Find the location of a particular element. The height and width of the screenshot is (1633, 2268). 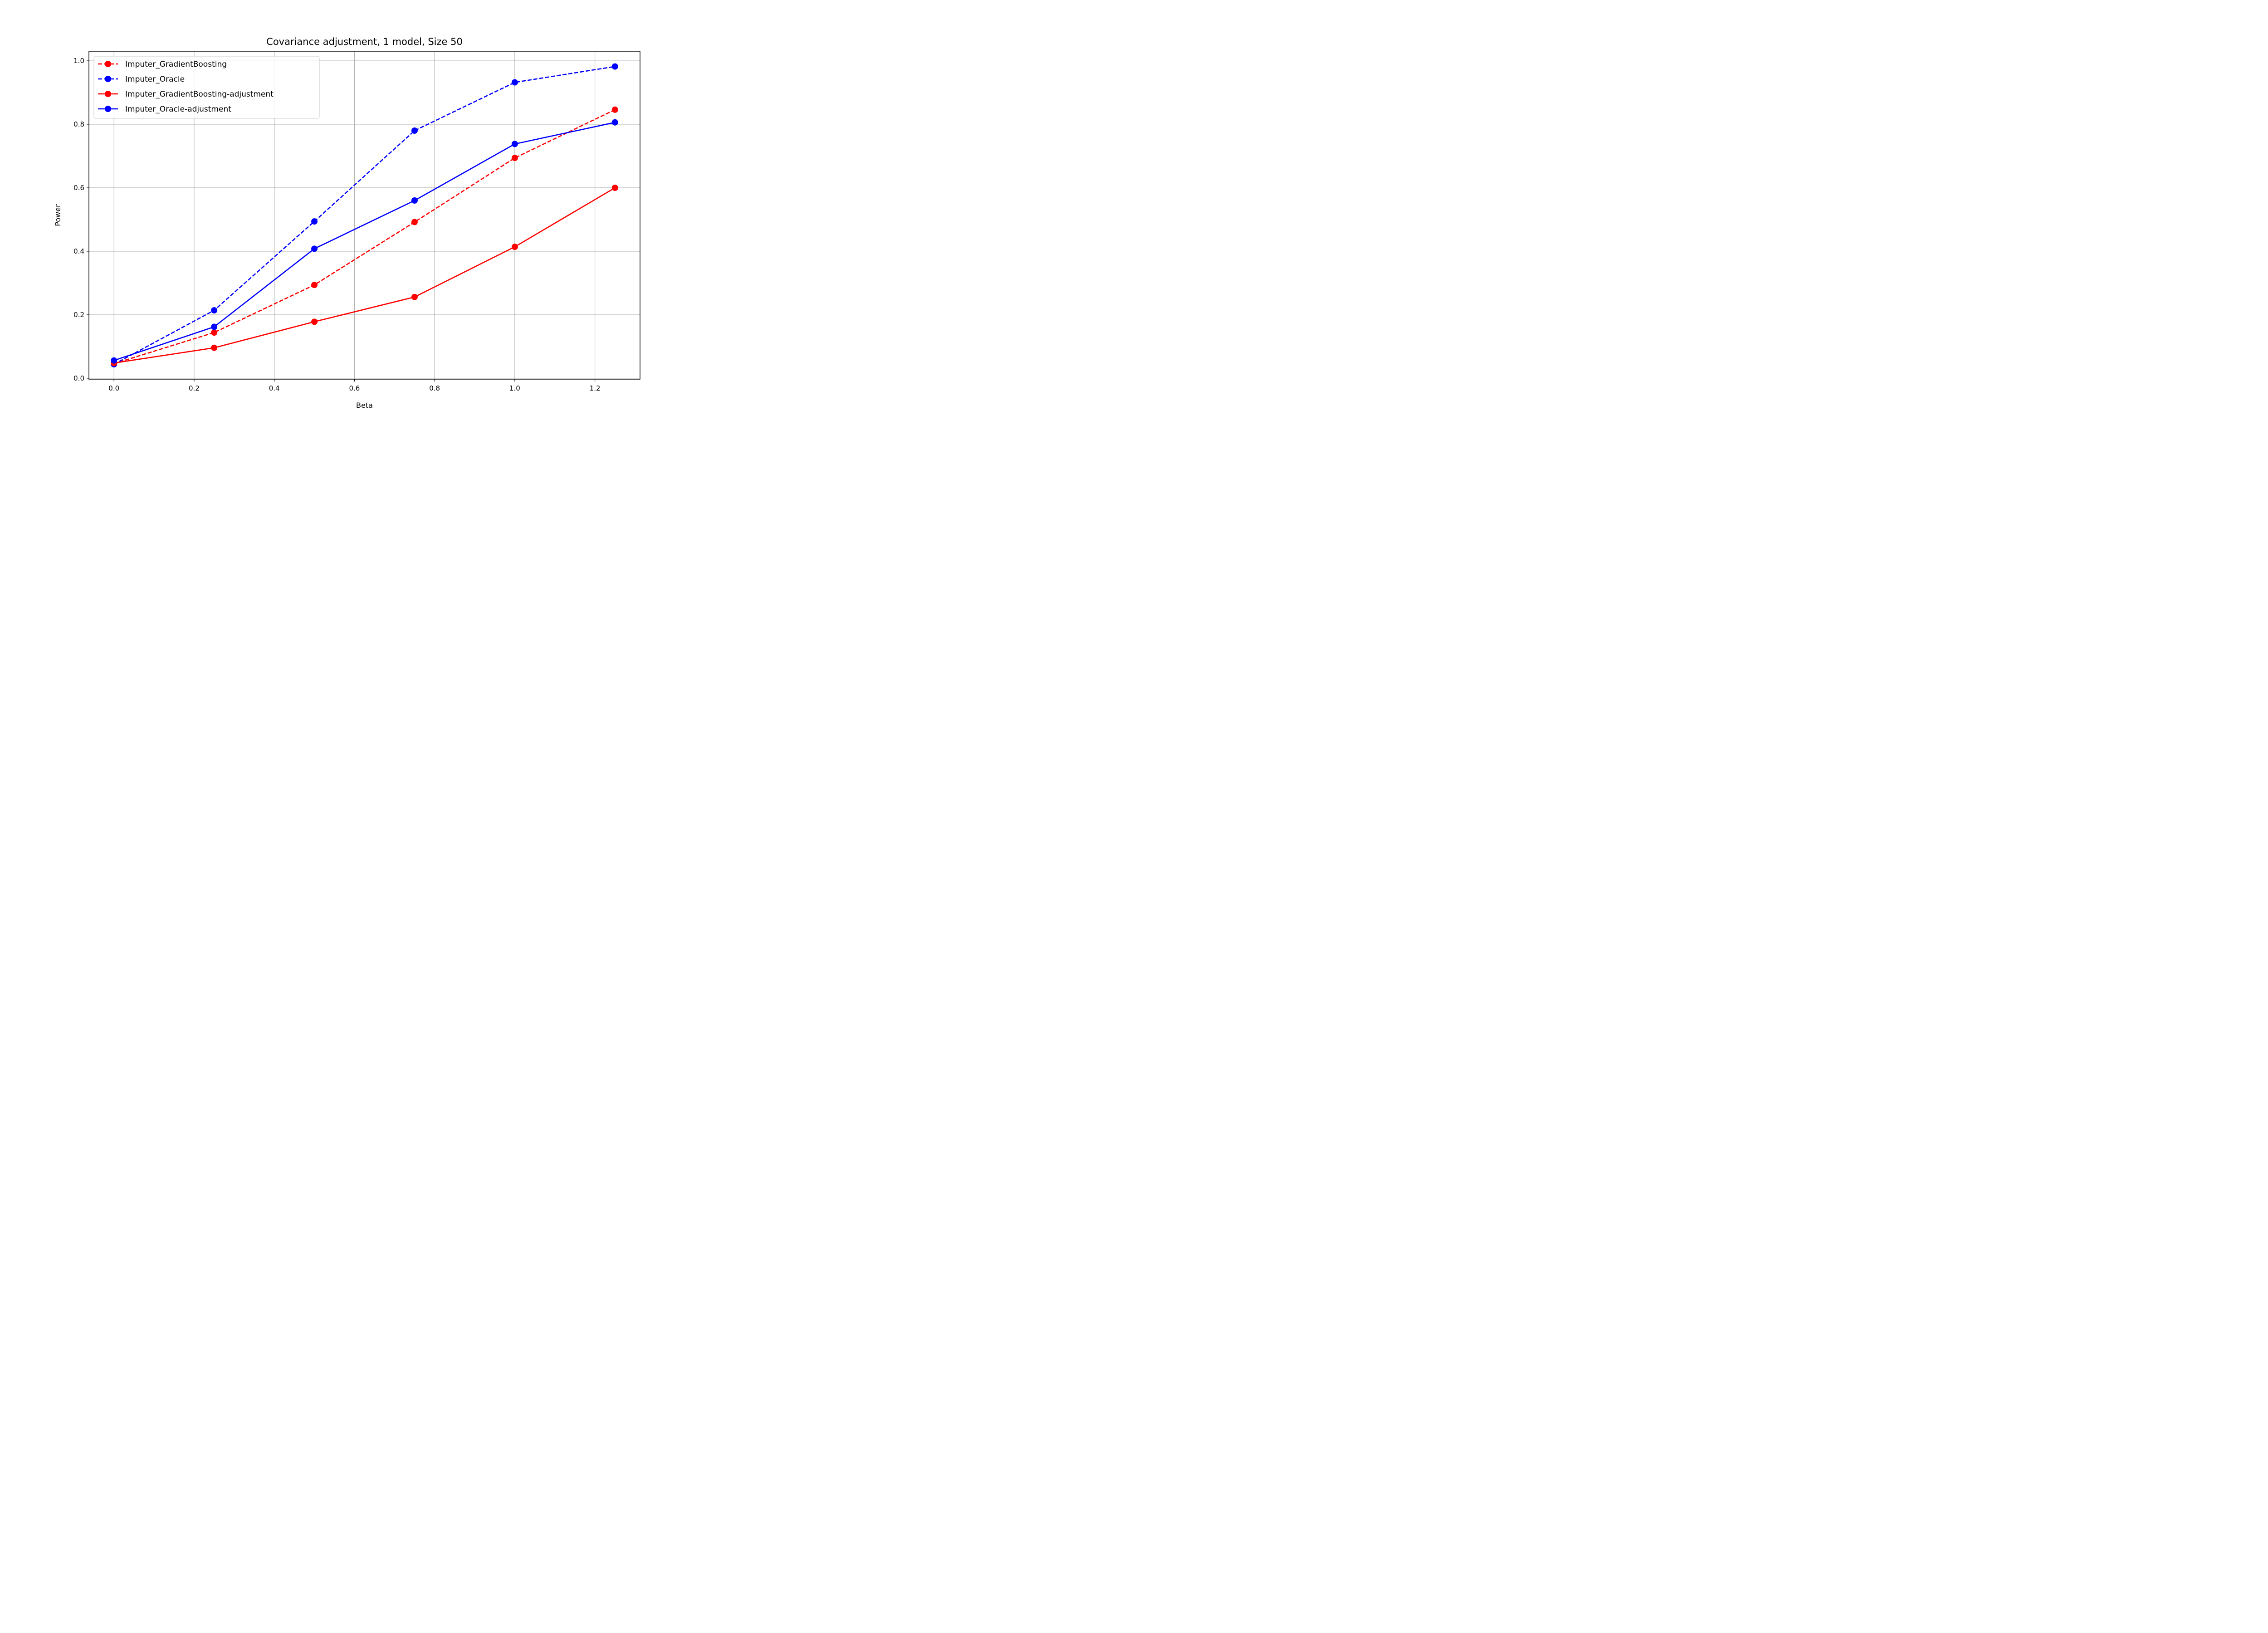

x-tick-label: 1.2 is located at coordinates (596, 388).